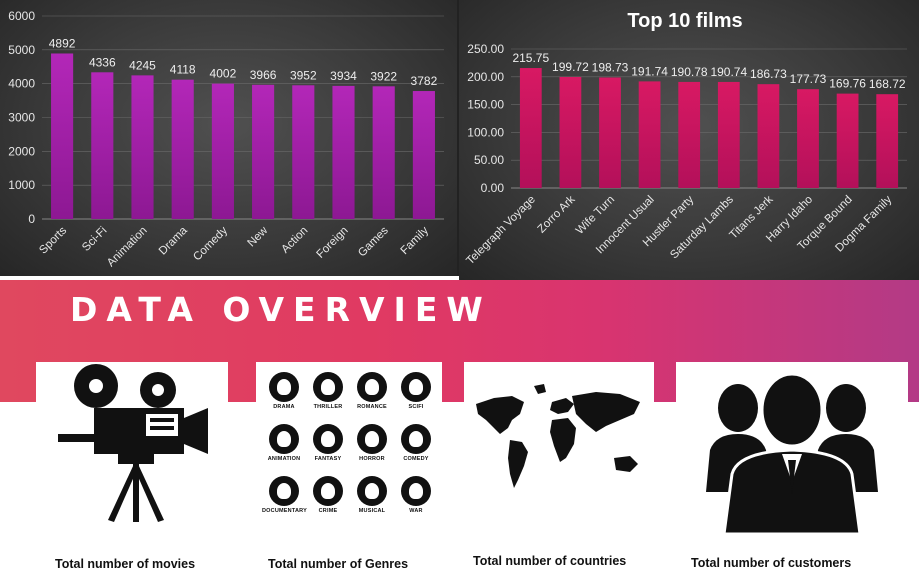 Image resolution: width=919 pixels, height=580 pixels. I want to click on data-label: 4118, so click(183, 70).